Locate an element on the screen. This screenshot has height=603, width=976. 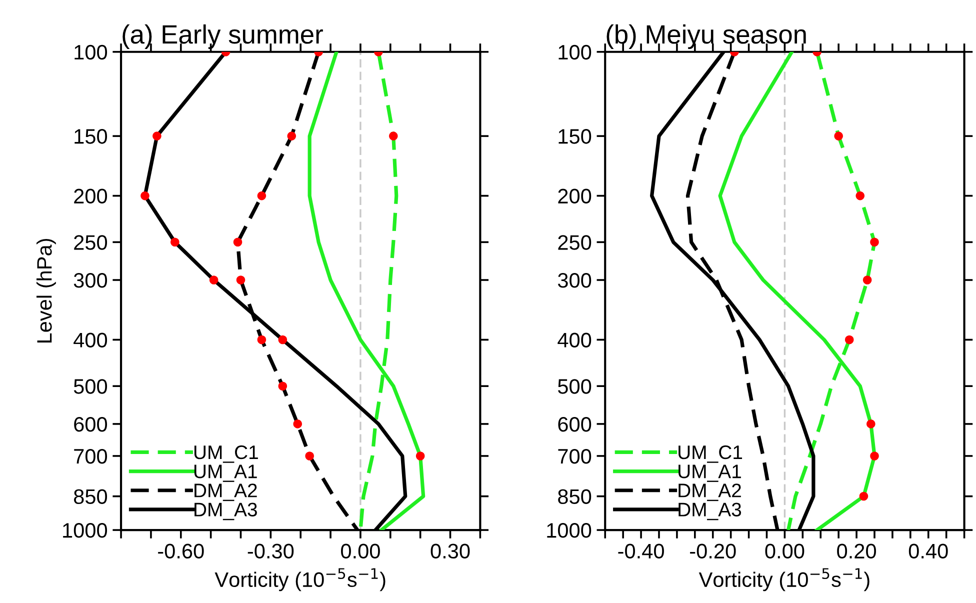
x-tick-label: -0.40 is located at coordinates (641, 551).